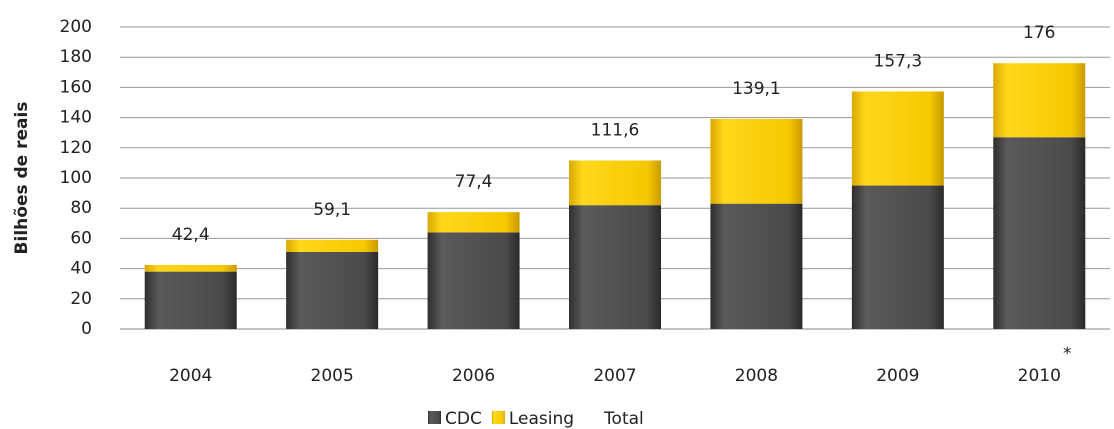 The height and width of the screenshot is (429, 1114). I want to click on total-label: 111,6, so click(615, 130).